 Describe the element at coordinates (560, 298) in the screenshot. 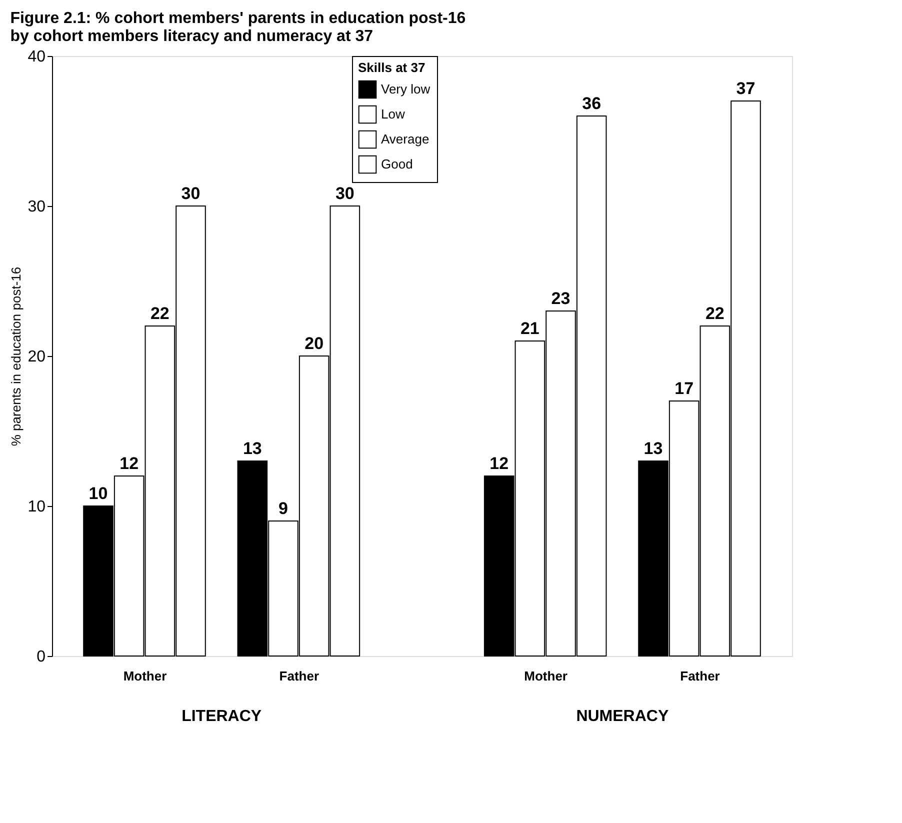

I see `data-label: 23` at that location.